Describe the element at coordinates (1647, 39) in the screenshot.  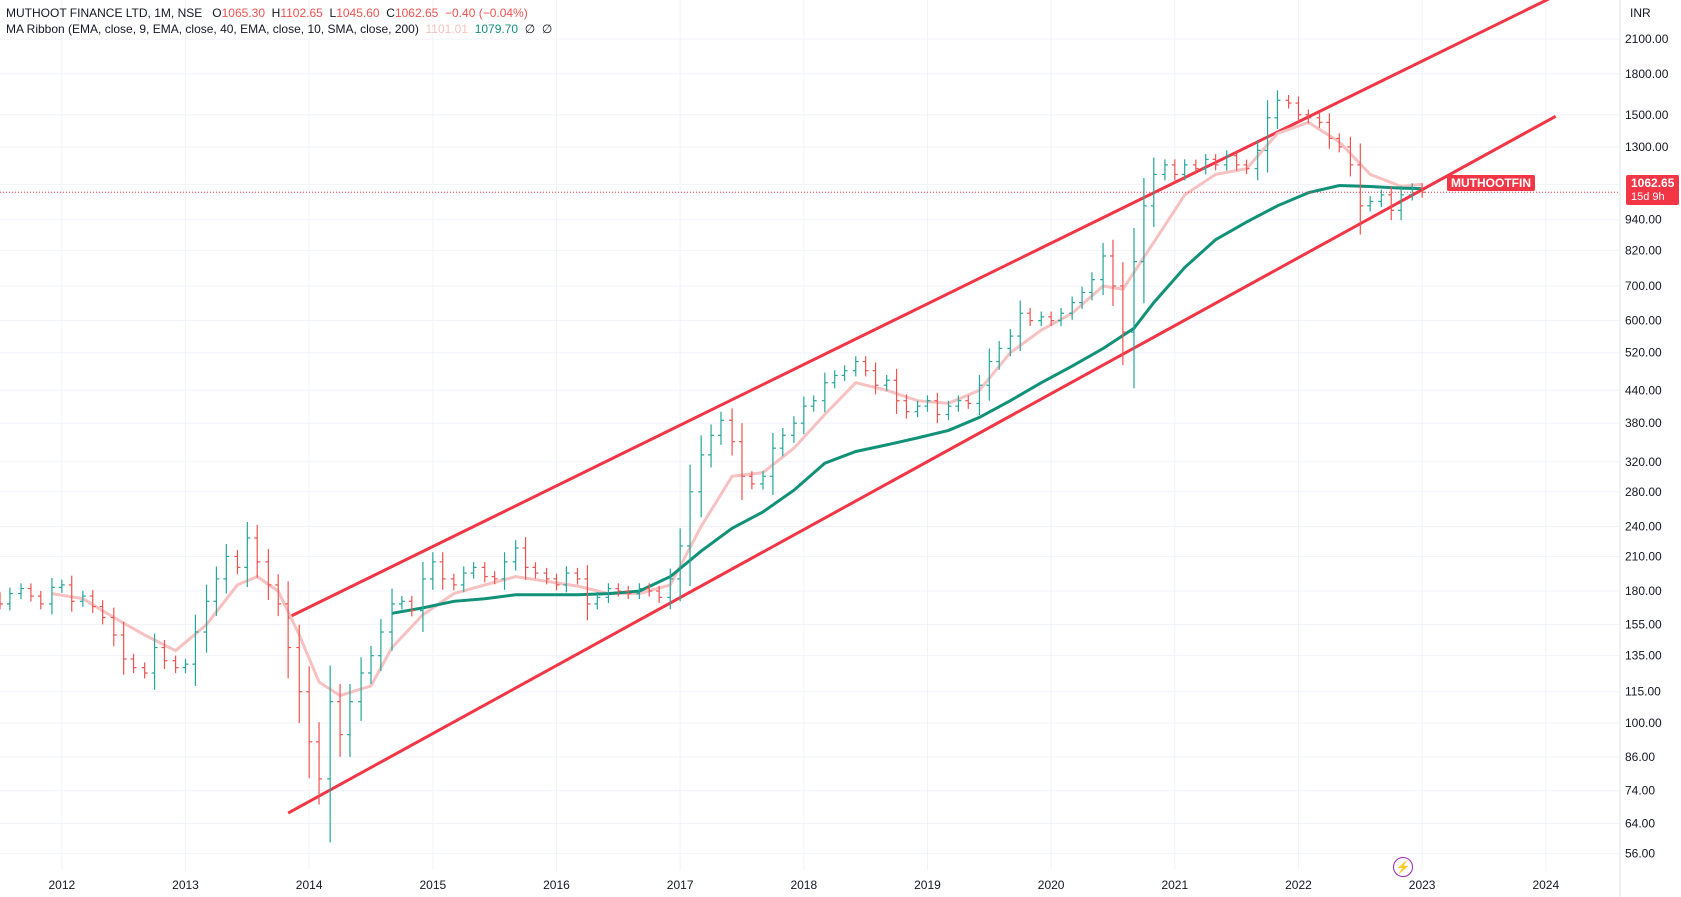
I see `y-tick-label: 2100.00` at that location.